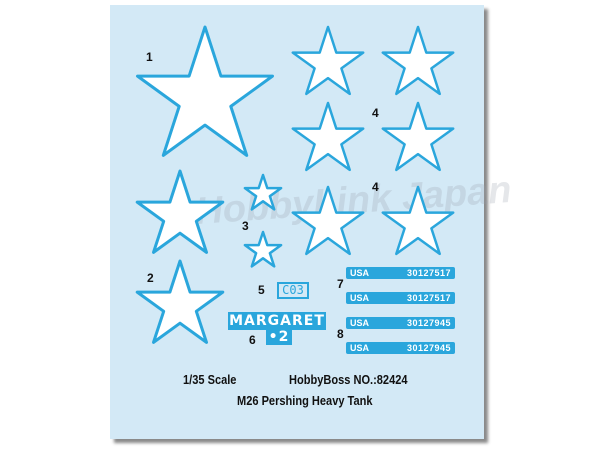  I want to click on label-2: 2, so click(150, 278).